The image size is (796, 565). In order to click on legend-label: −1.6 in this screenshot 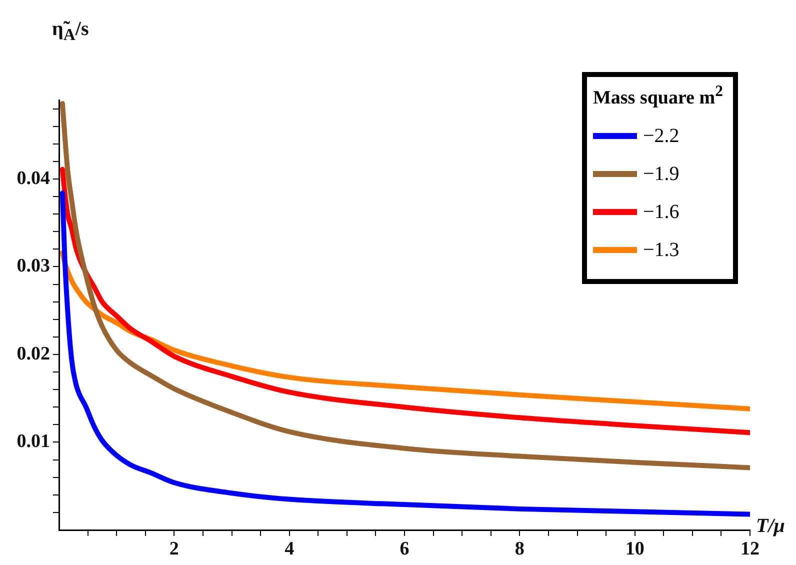, I will do `click(661, 212)`.